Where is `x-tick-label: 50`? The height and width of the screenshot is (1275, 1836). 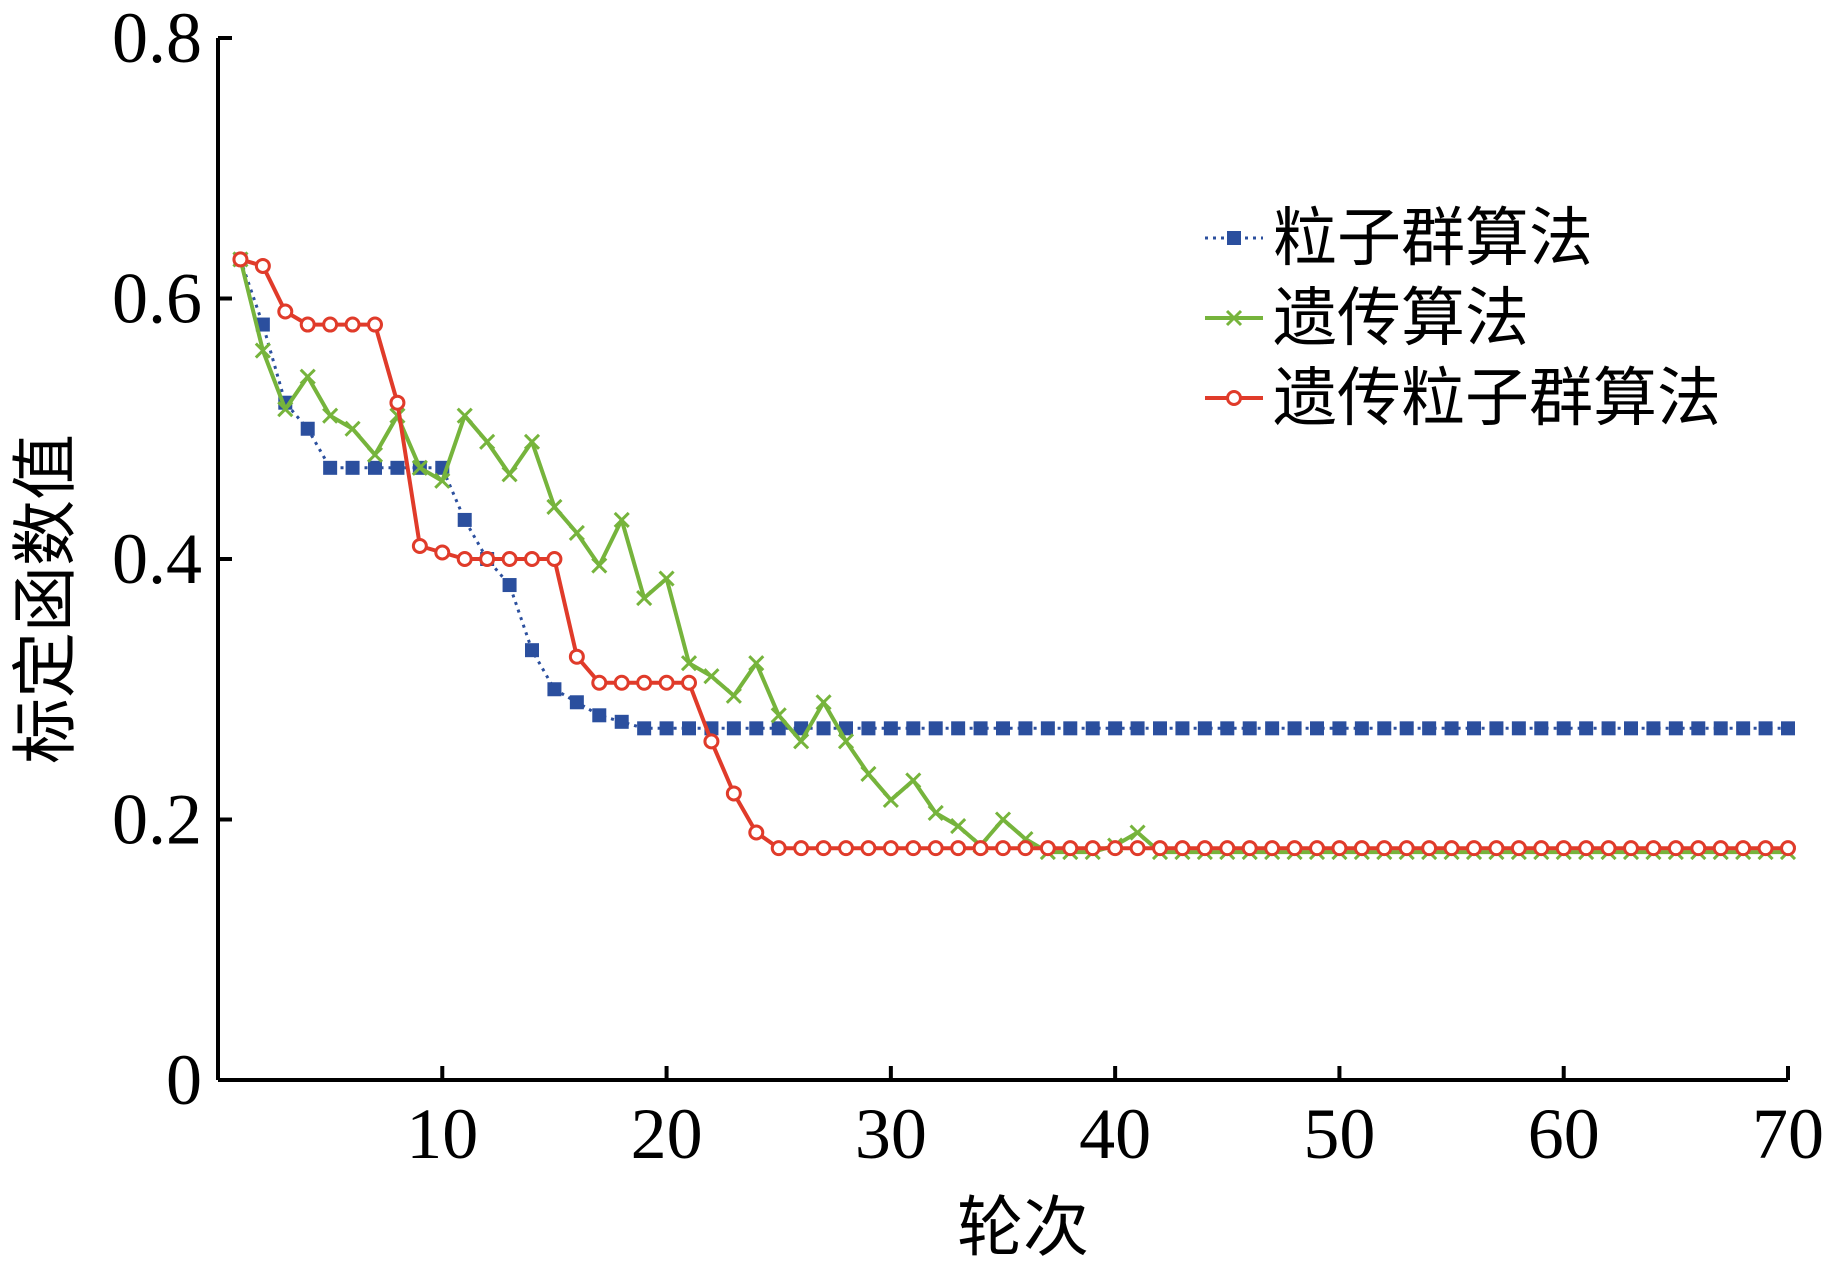
x-tick-label: 50 is located at coordinates (1339, 1134).